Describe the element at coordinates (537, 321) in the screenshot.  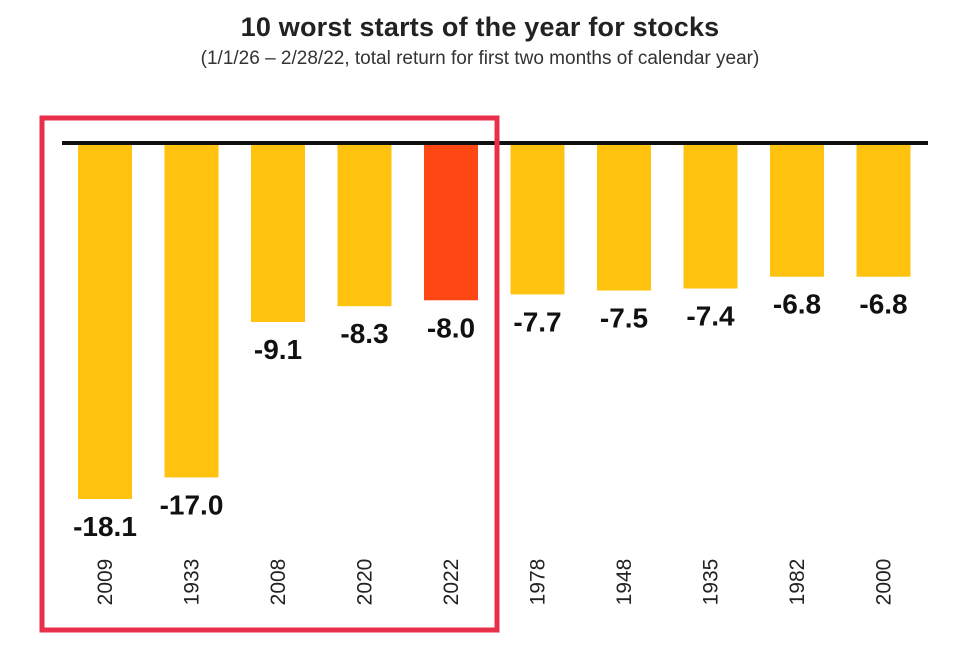
I see `value-label-1978: -7.7` at that location.